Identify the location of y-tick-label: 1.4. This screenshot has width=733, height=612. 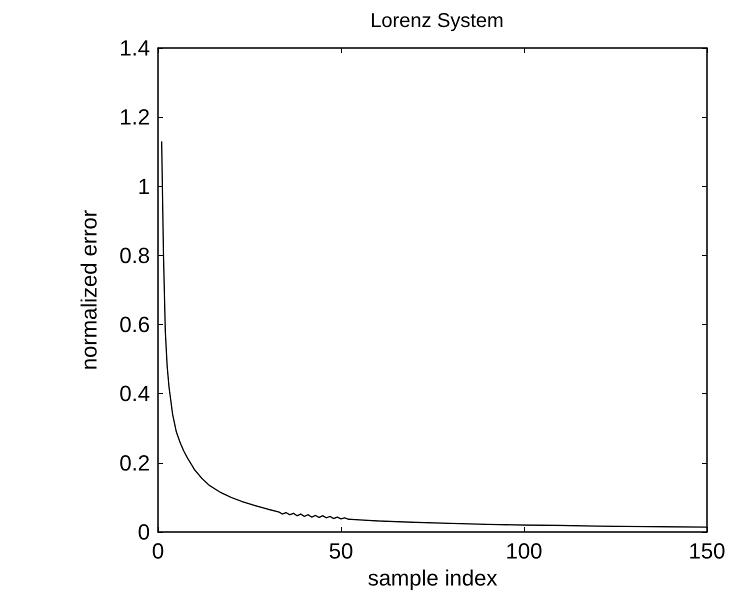
(134, 48).